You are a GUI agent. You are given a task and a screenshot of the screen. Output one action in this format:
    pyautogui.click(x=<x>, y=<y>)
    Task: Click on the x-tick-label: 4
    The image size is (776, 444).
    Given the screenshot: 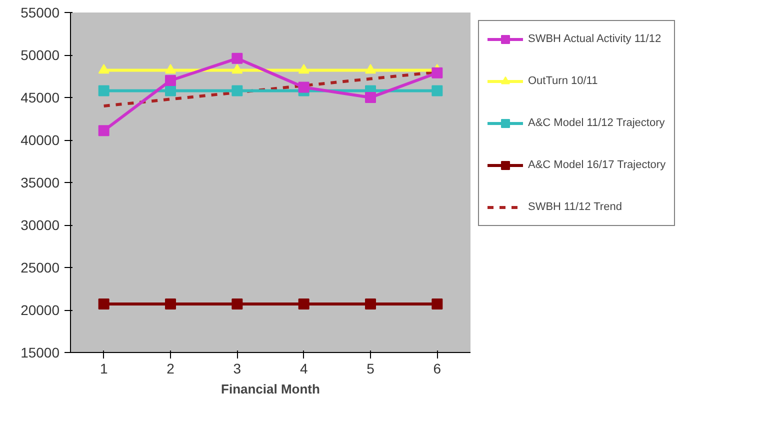 What is the action you would take?
    pyautogui.click(x=304, y=368)
    